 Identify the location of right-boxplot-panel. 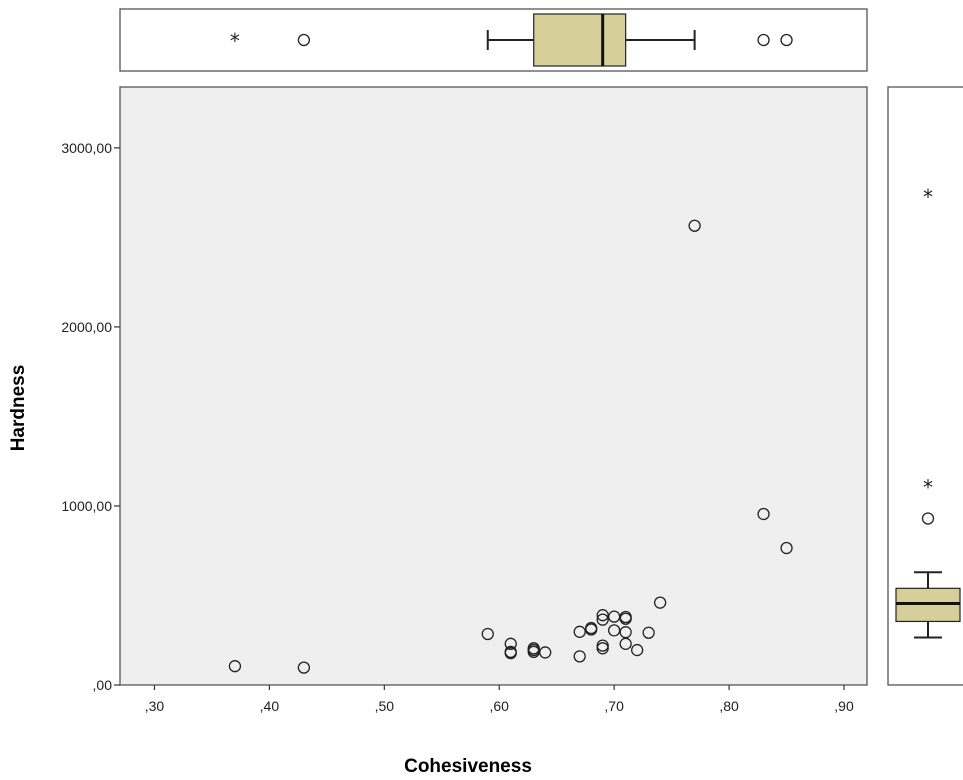
(925, 386).